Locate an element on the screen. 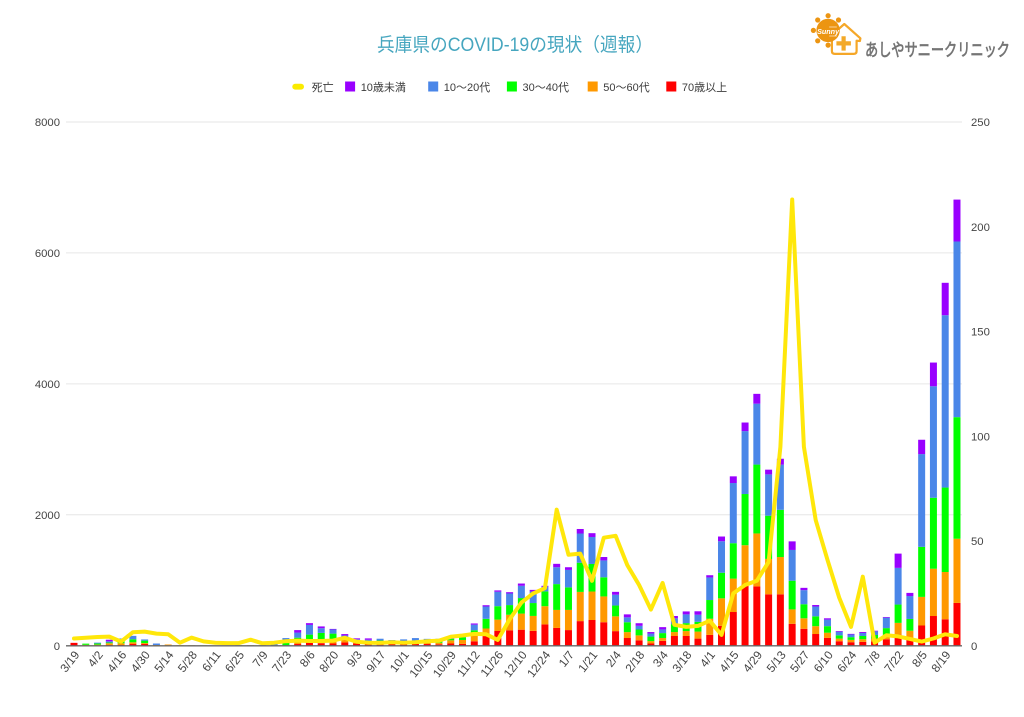 This screenshot has width=1024, height=717. svg-text: 6000 is located at coordinates (47, 254).